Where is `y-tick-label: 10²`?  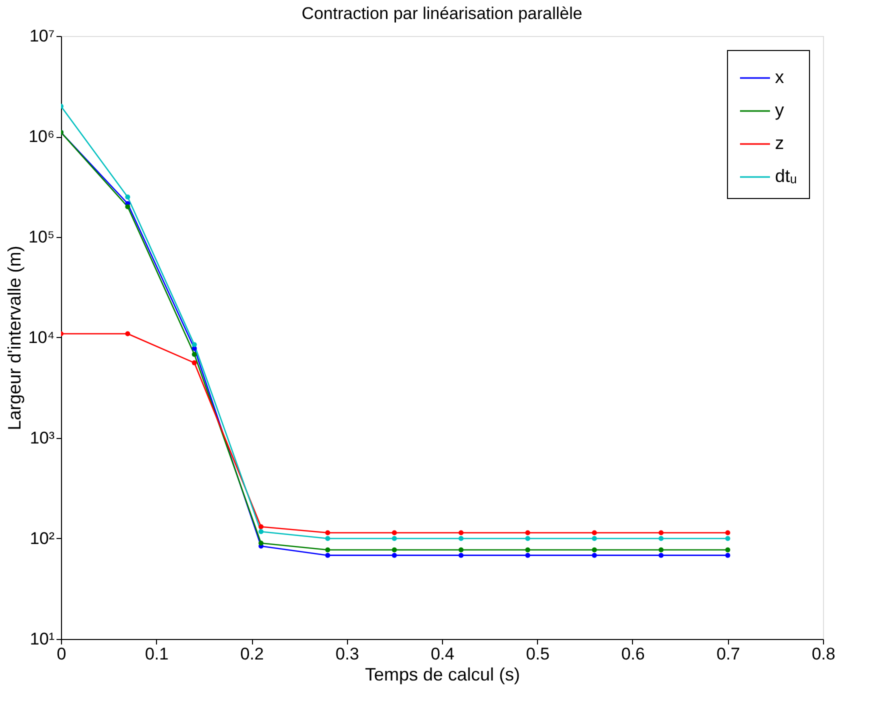 y-tick-label: 10² is located at coordinates (42, 538).